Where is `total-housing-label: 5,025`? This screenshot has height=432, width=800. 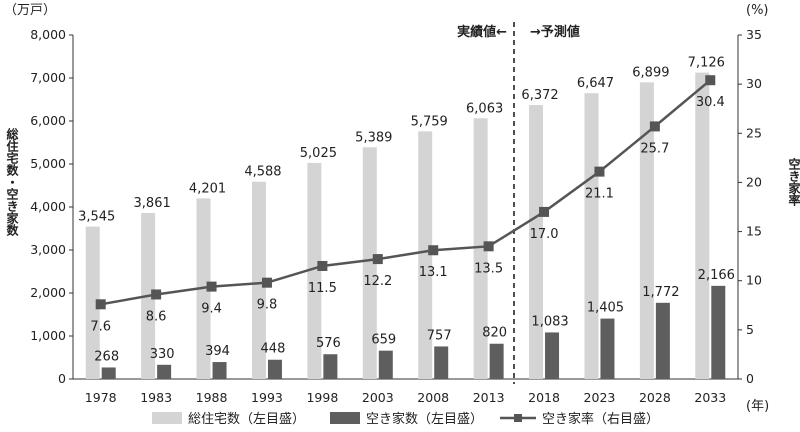
total-housing-label: 5,025 is located at coordinates (318, 153).